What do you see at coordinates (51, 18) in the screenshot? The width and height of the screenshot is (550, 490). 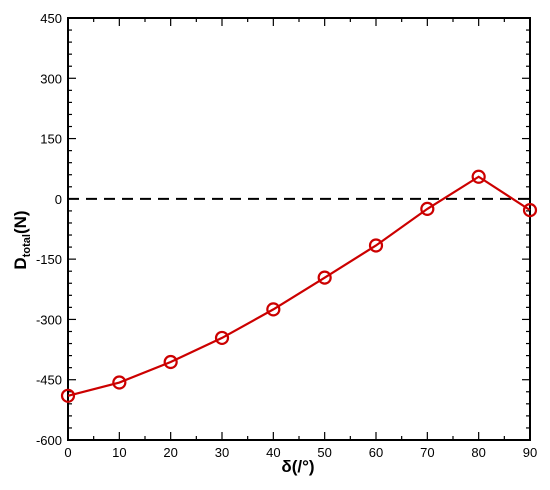 I see `y-tick-label: 450` at bounding box center [51, 18].